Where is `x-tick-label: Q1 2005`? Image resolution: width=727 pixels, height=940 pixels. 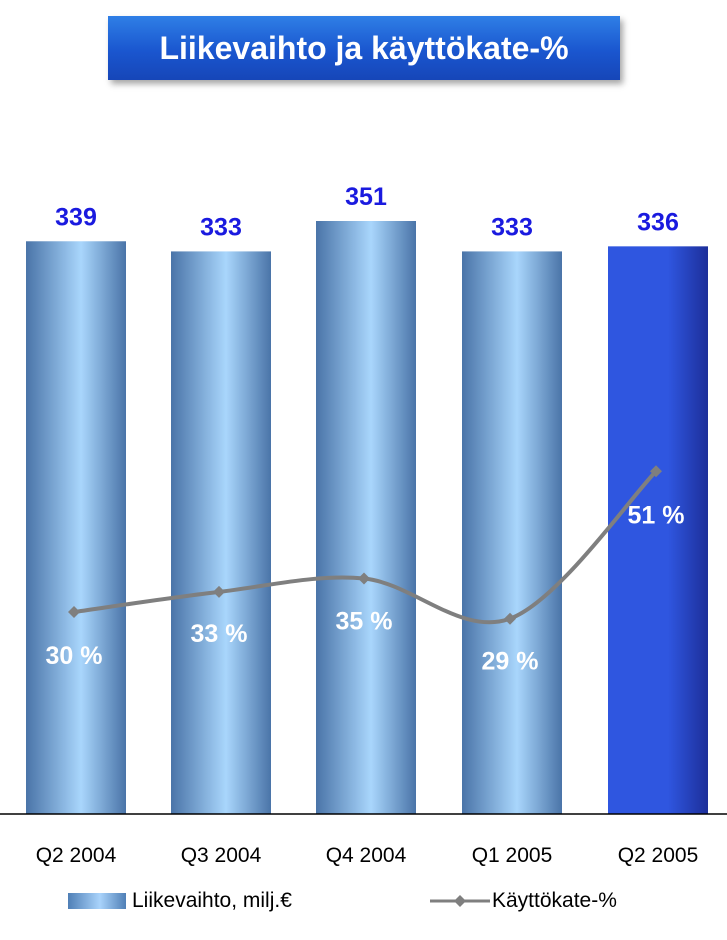
x-tick-label: Q1 2005 is located at coordinates (512, 855).